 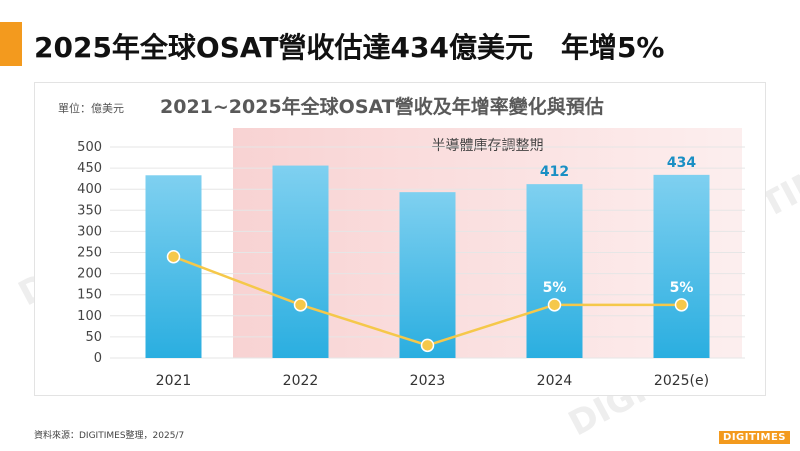 What do you see at coordinates (89, 168) in the screenshot?
I see `y-tick-label: 450` at bounding box center [89, 168].